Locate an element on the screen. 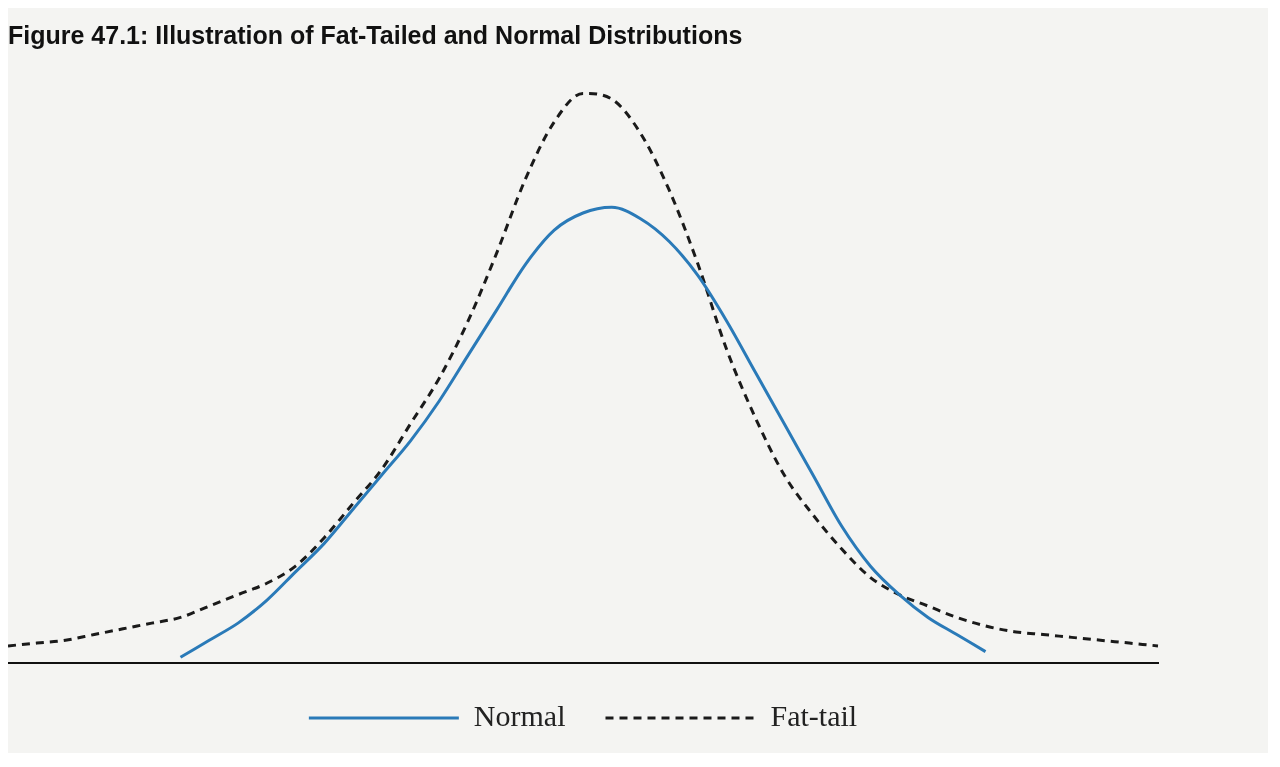 The image size is (1280, 767). chart-title: Figure 47.1: Illustration of Fat-Tailed and Normal Distributions is located at coordinates (375, 34).